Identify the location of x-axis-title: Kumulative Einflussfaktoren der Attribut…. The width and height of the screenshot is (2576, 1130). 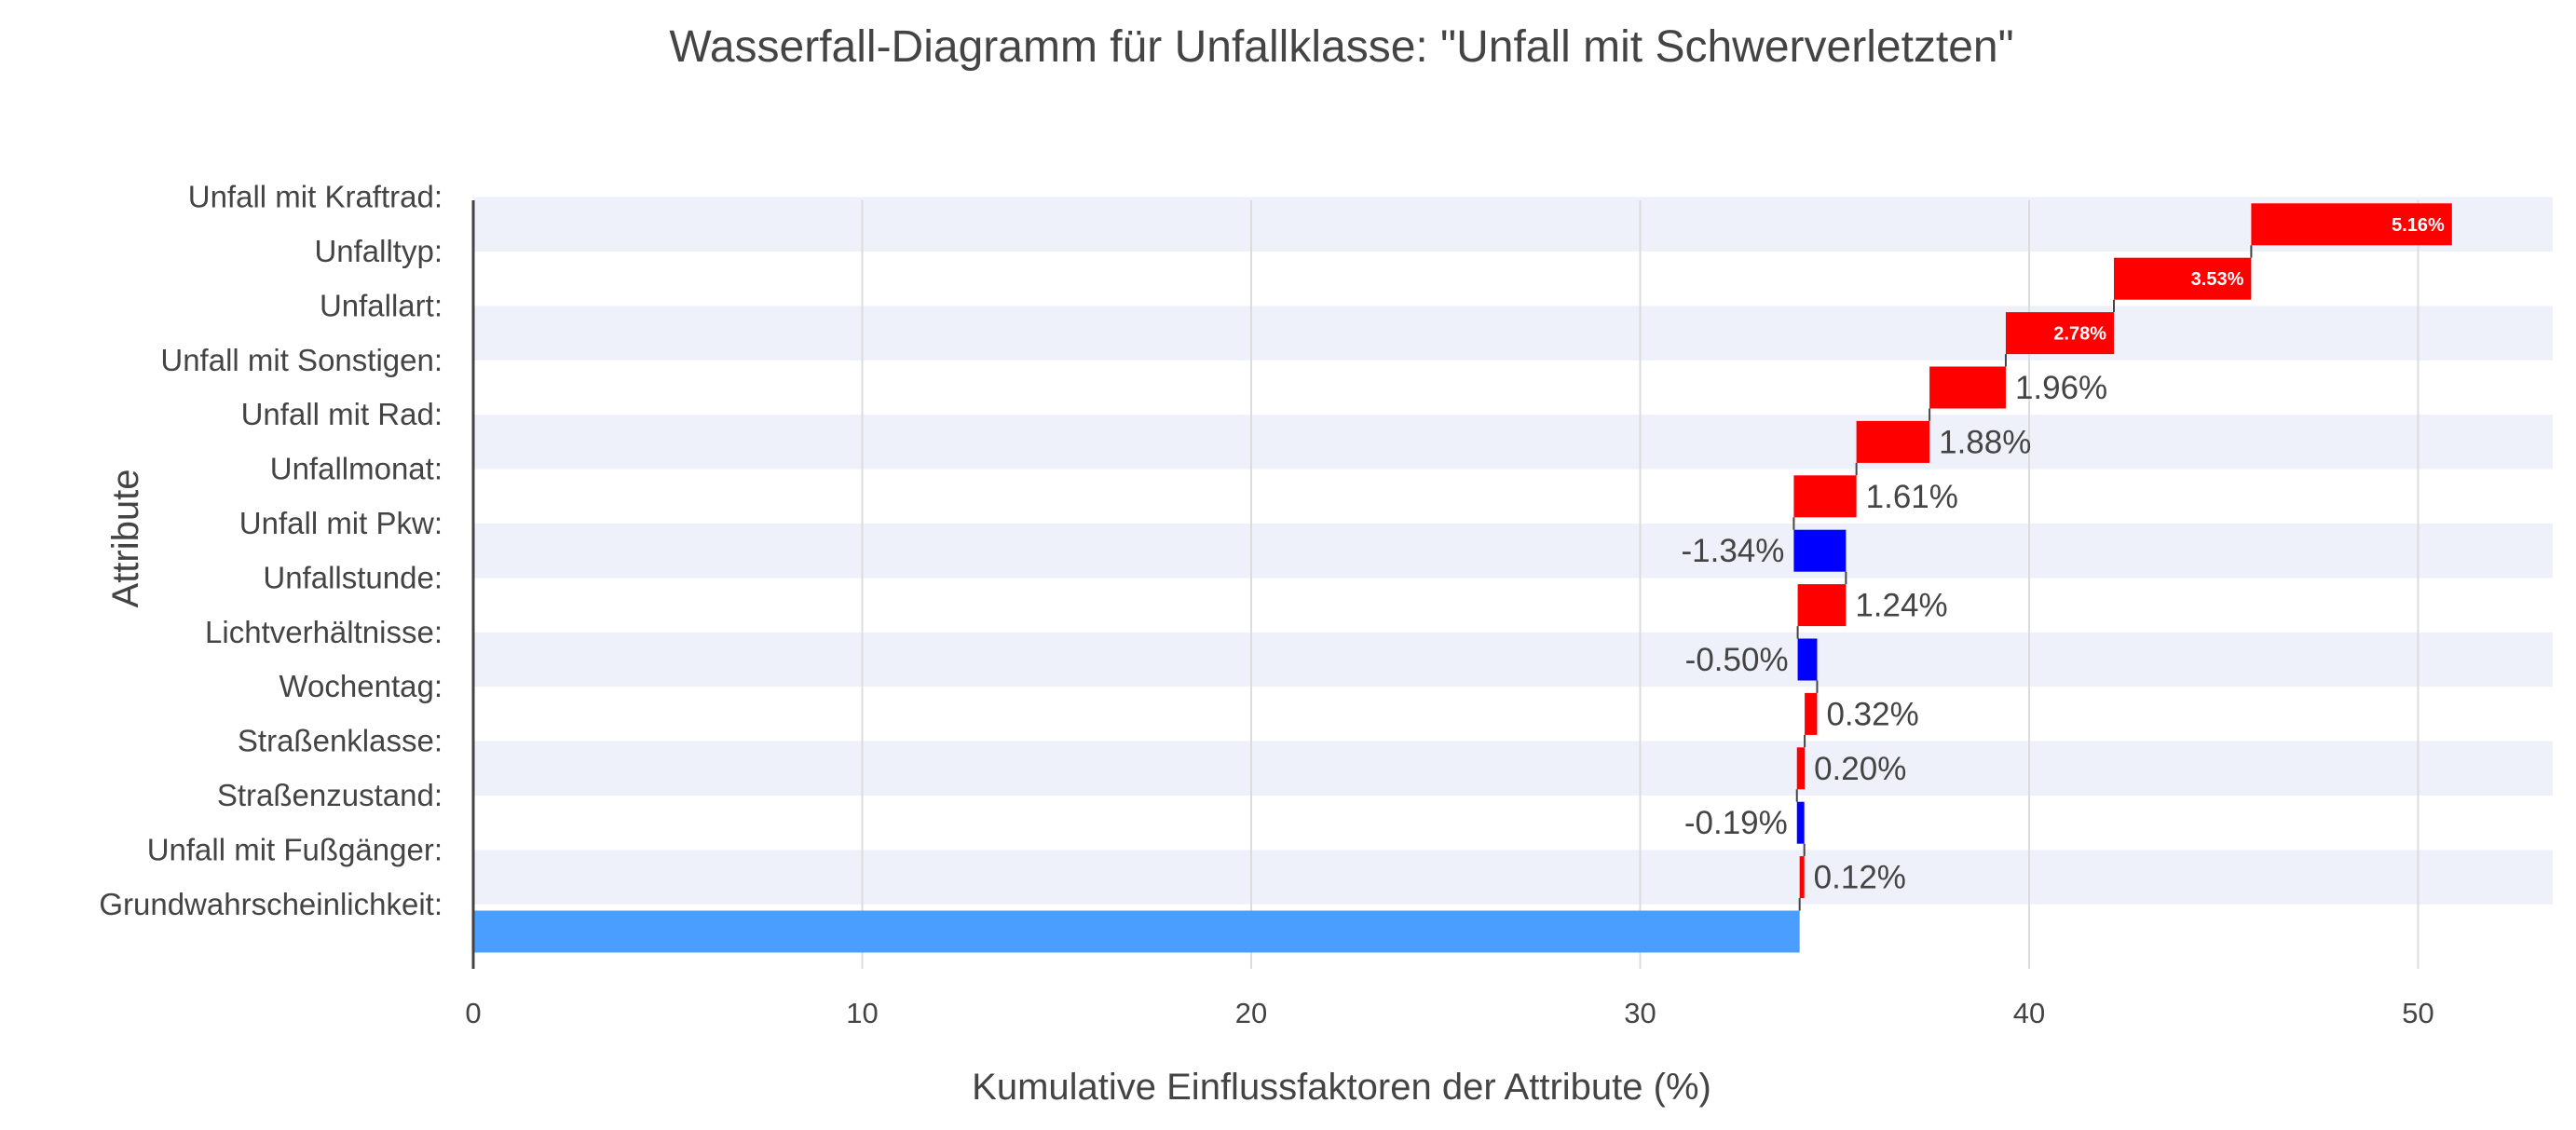
(1341, 1087).